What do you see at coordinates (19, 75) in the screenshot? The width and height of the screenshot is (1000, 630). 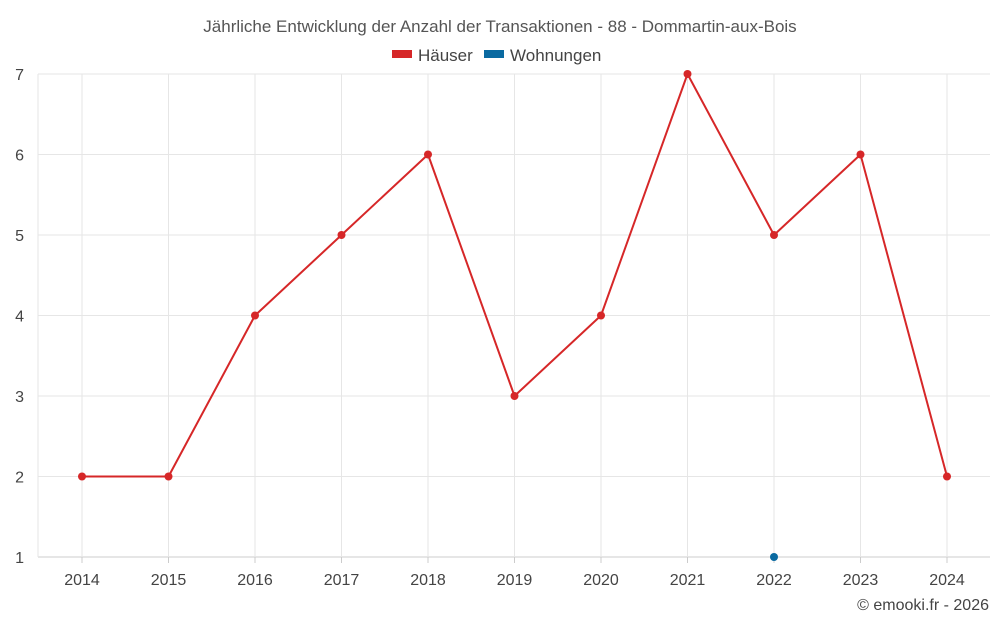 I see `y-tick-label-7: 7` at bounding box center [19, 75].